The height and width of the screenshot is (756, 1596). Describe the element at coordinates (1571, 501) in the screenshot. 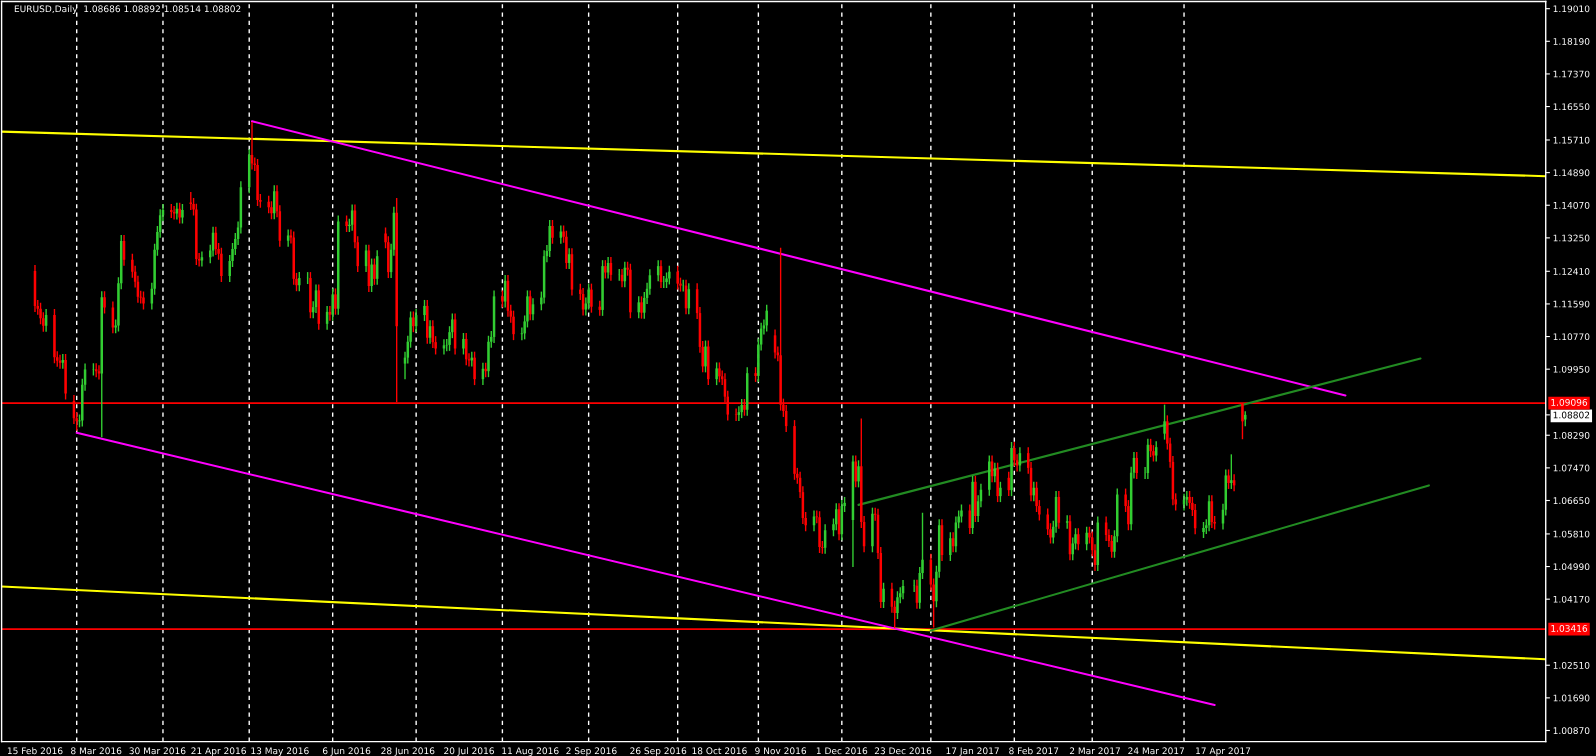

I see `y-tick-label: 1.06650` at that location.